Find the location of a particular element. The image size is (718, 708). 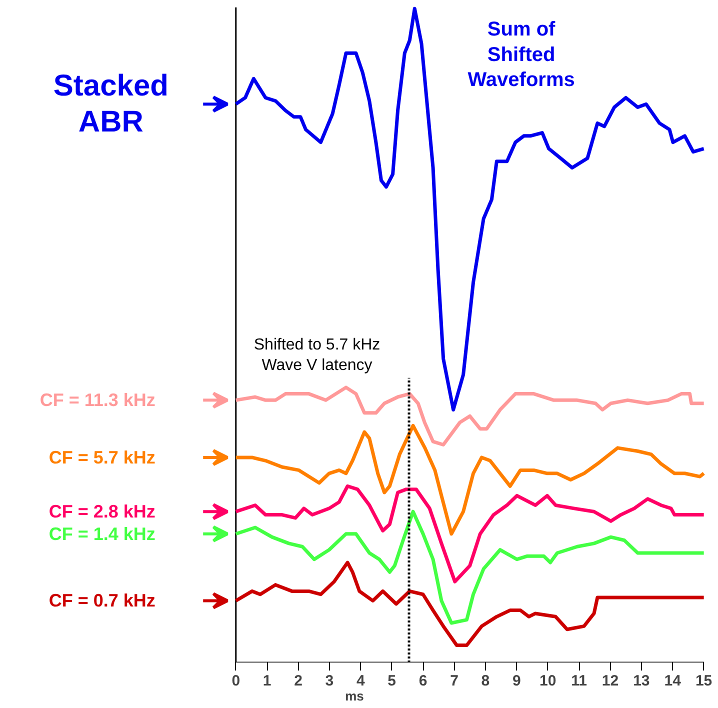

x-tick-label: 12 is located at coordinates (610, 681).